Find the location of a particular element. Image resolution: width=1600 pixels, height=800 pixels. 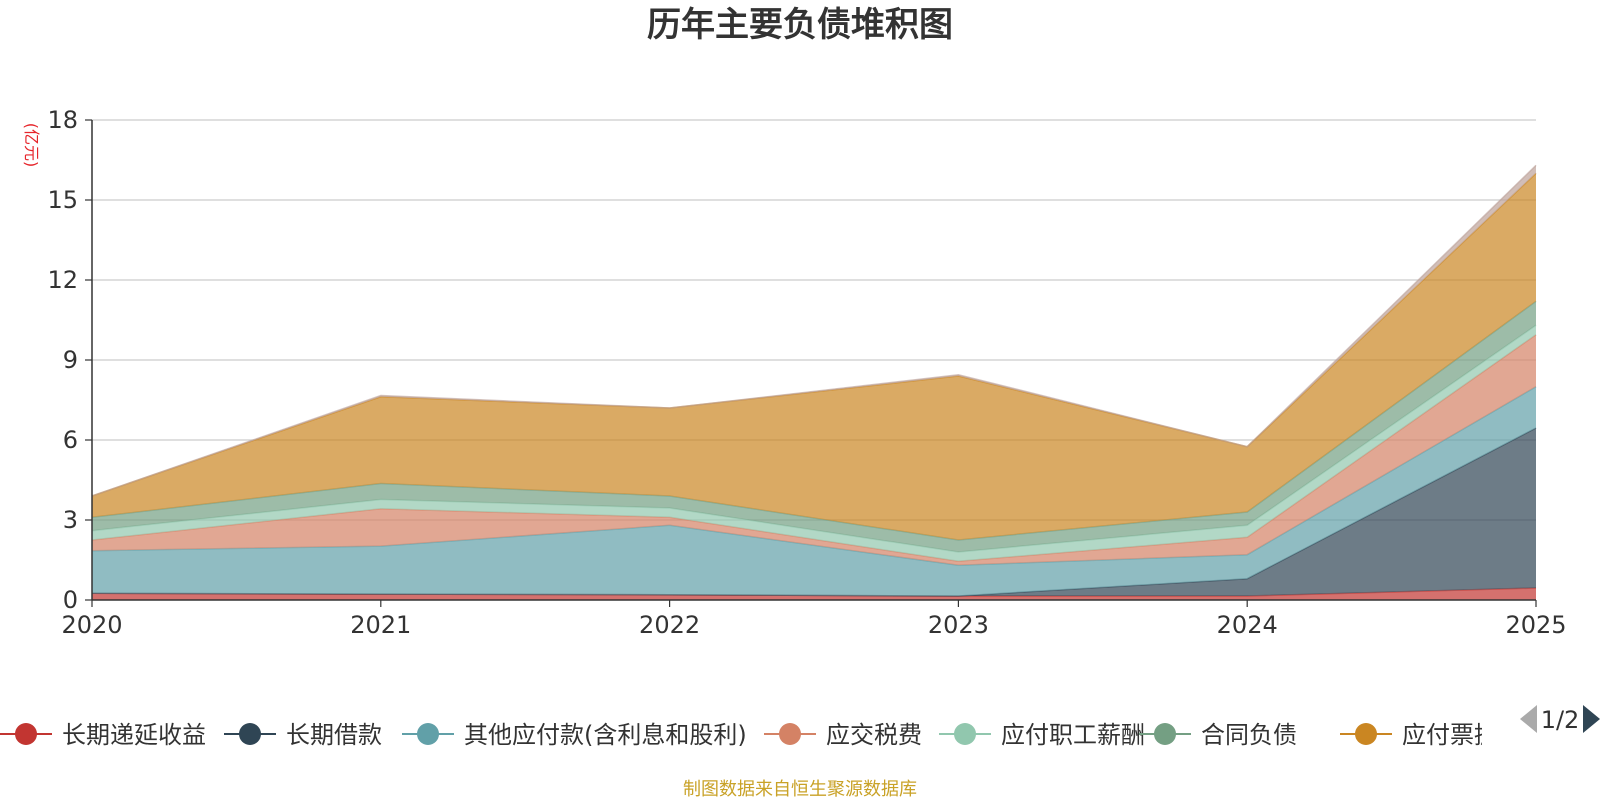

legend-pager: 1/2 is located at coordinates (1560, 719).